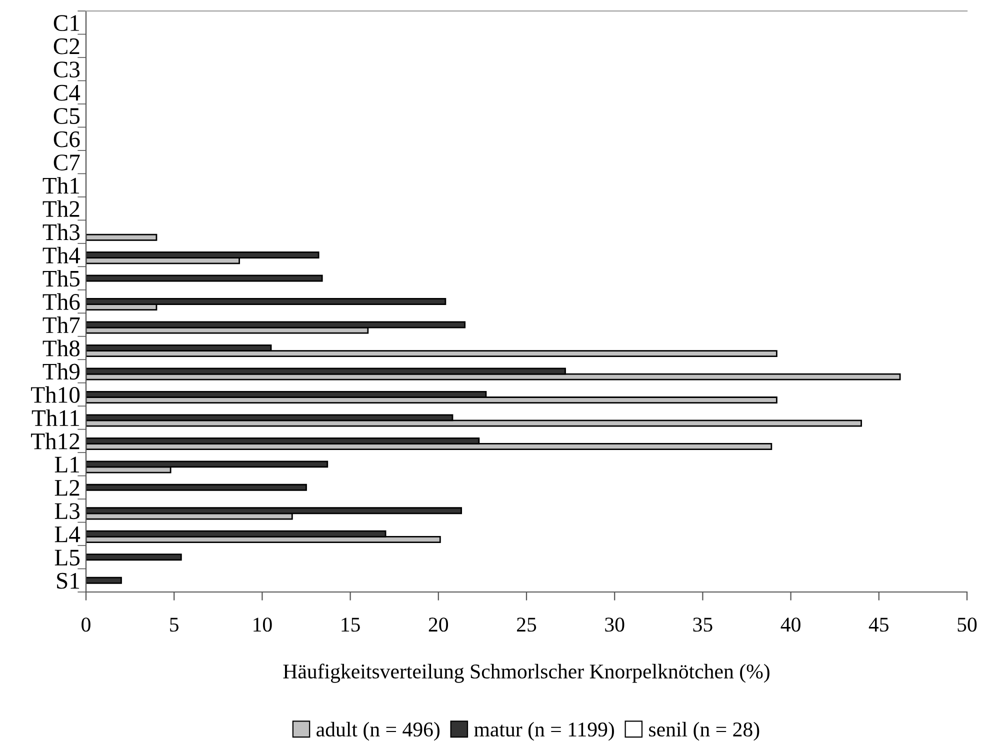 The height and width of the screenshot is (745, 985). What do you see at coordinates (967, 625) in the screenshot?
I see `x-tick-label: 50` at bounding box center [967, 625].